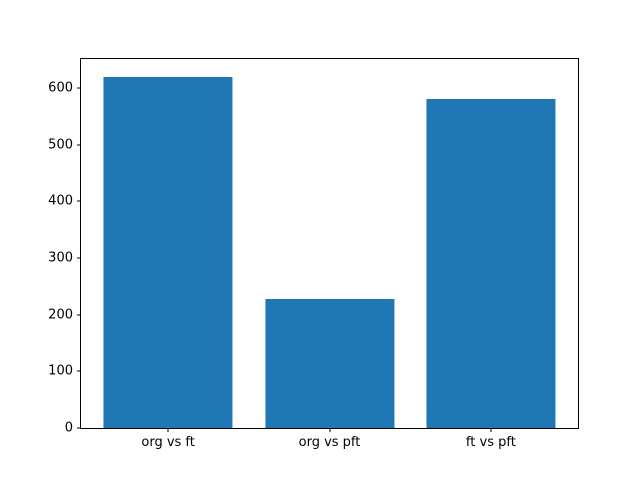  I want to click on bar-ft-vs-pft, so click(491, 263).